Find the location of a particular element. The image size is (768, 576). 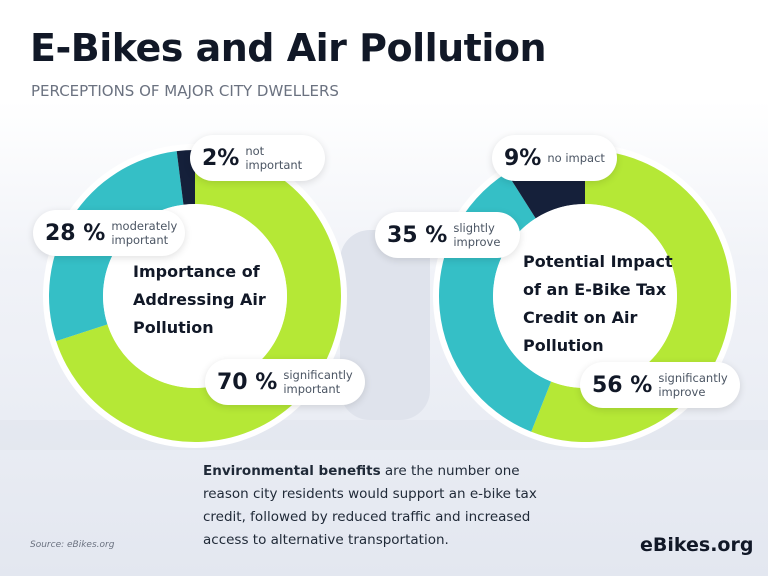

donut-hole is located at coordinates (585, 296).